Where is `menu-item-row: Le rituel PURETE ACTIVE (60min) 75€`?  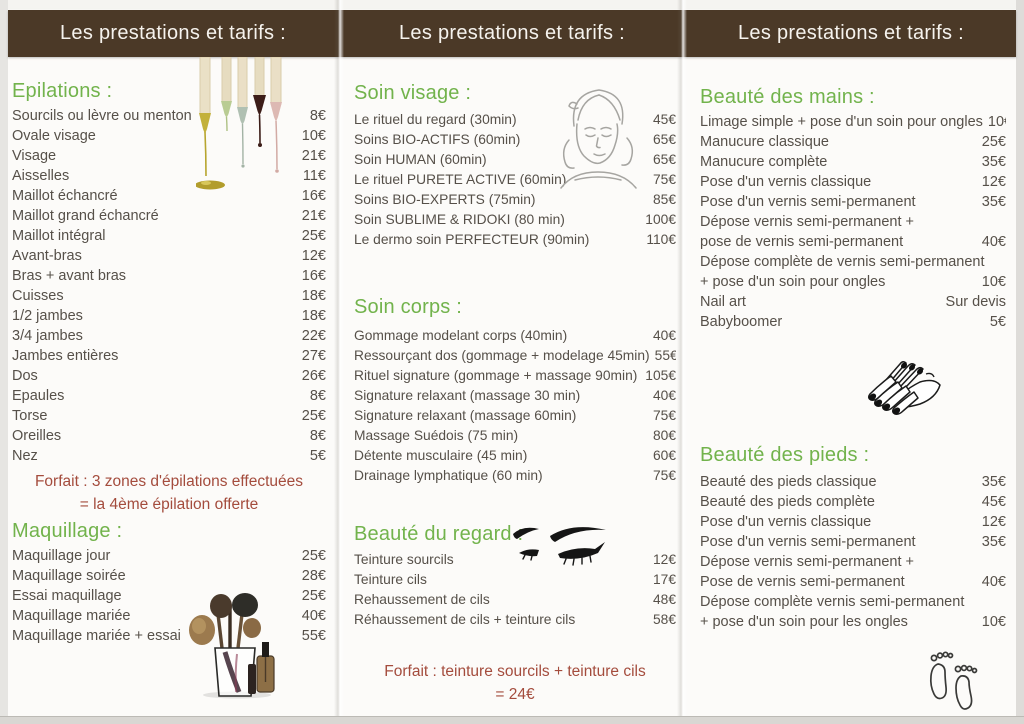
menu-item-row: Le rituel PURETE ACTIVE (60min) 75€ is located at coordinates (515, 180).